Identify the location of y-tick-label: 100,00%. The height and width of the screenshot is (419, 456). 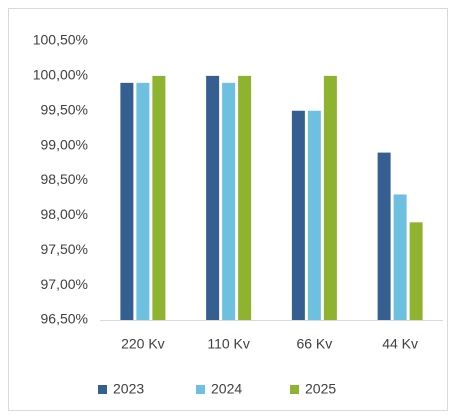
(60, 75).